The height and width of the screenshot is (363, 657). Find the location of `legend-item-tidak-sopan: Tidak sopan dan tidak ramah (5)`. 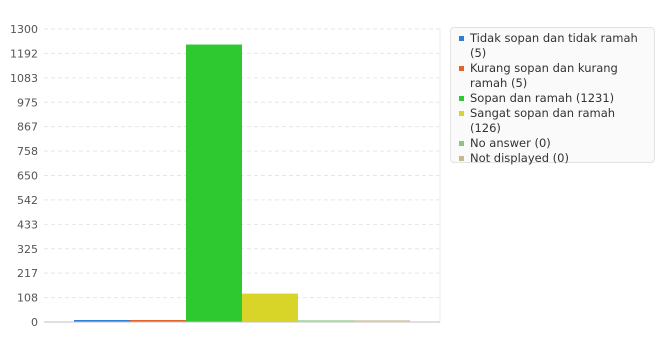

legend-item-tidak-sopan: Tidak sopan dan tidak ramah (5) is located at coordinates (552, 46).